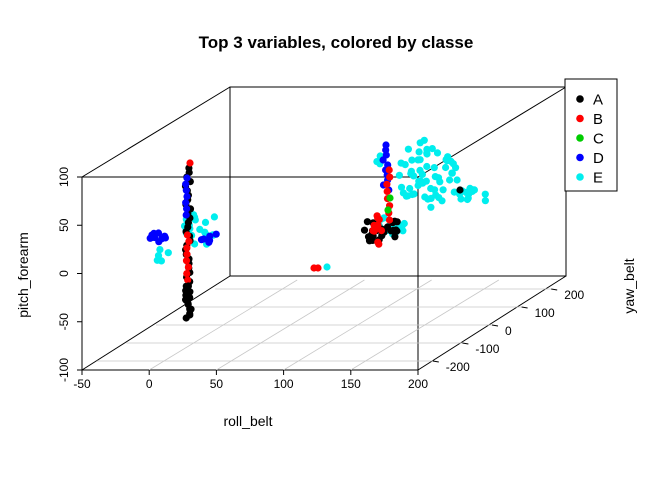 The width and height of the screenshot is (672, 480). What do you see at coordinates (598, 119) in the screenshot?
I see `legend-label: B` at bounding box center [598, 119].